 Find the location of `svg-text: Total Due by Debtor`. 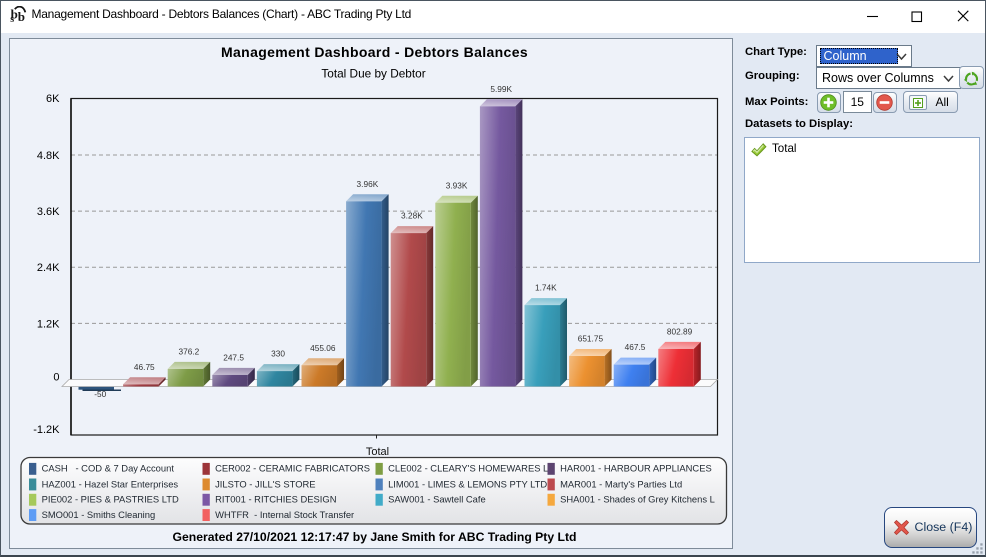

svg-text: Total Due by Debtor is located at coordinates (373, 73).